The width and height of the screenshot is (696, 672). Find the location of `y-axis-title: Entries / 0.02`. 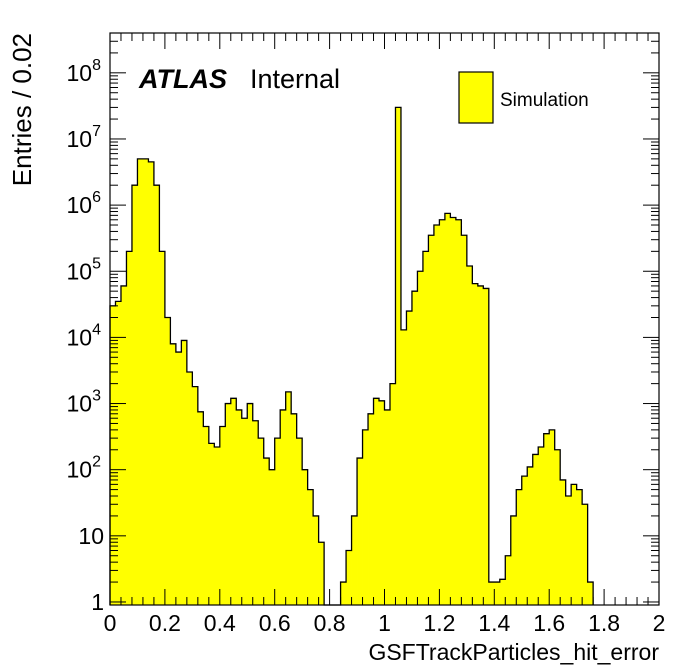

y-axis-title: Entries / 0.02 is located at coordinates (22, 109).